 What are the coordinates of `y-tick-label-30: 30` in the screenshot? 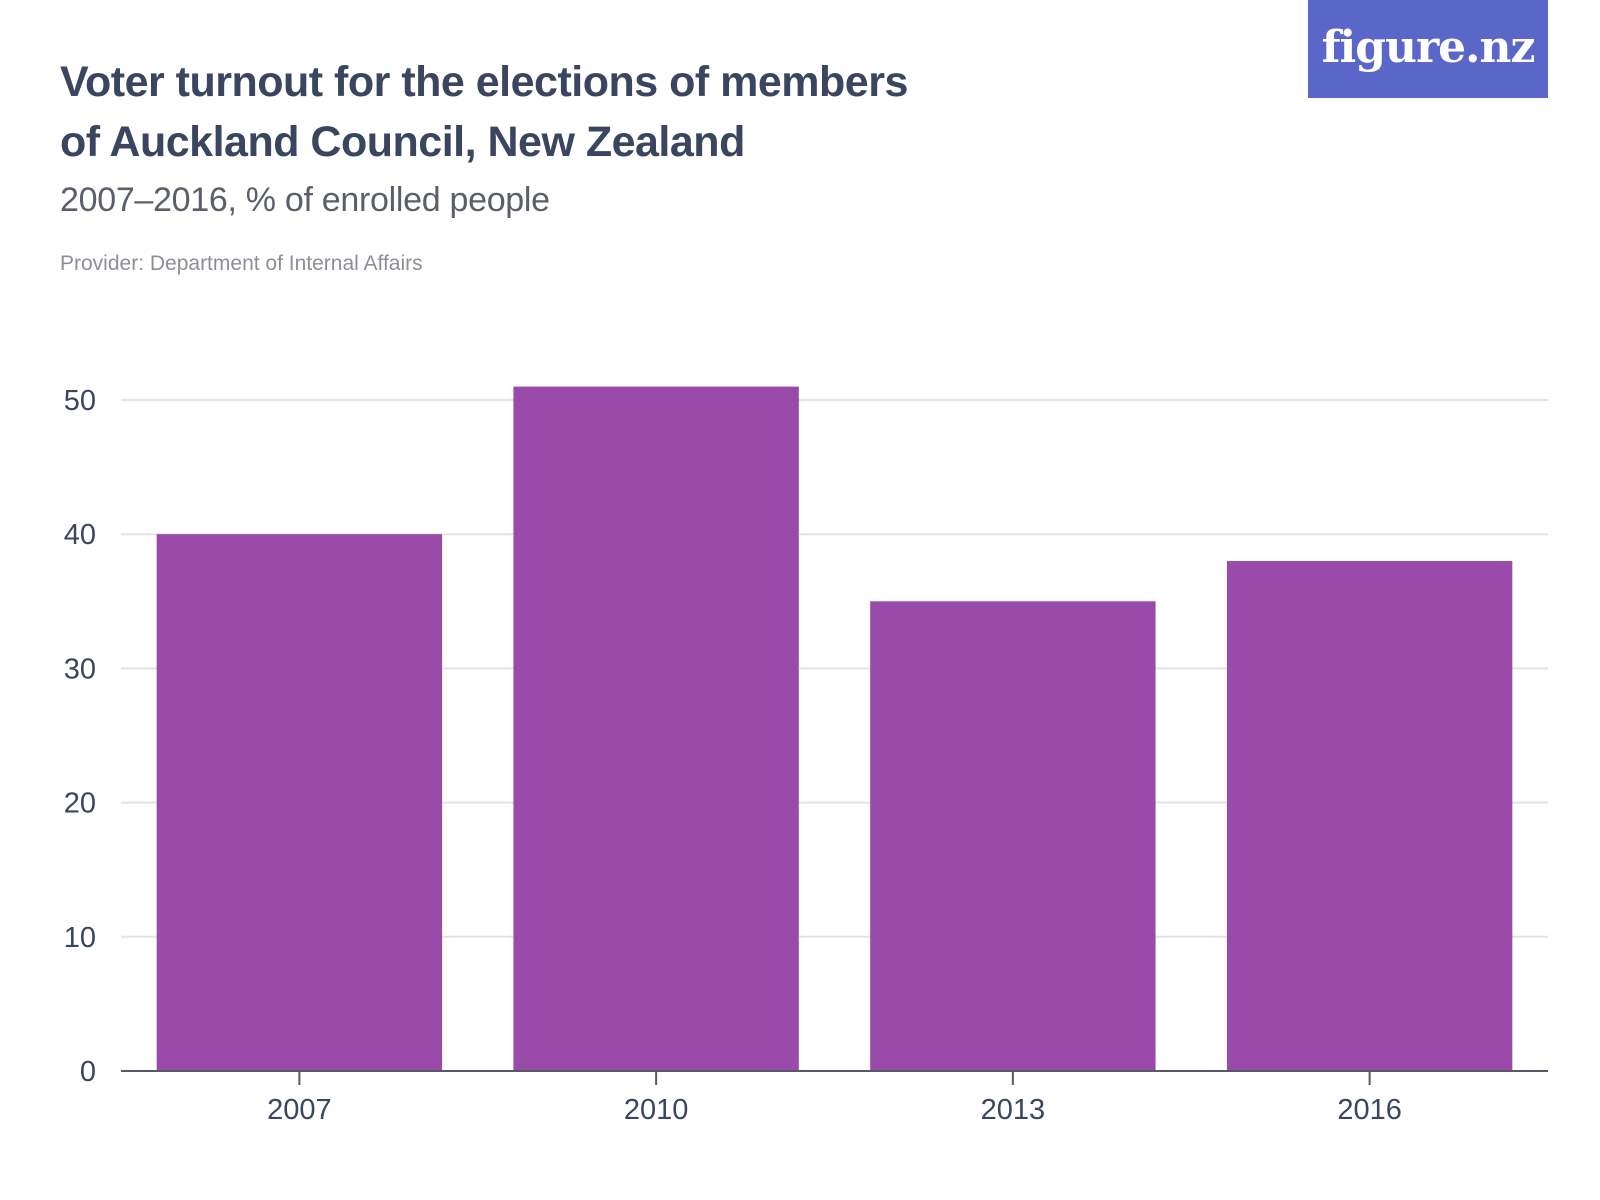 It's located at (80, 669).